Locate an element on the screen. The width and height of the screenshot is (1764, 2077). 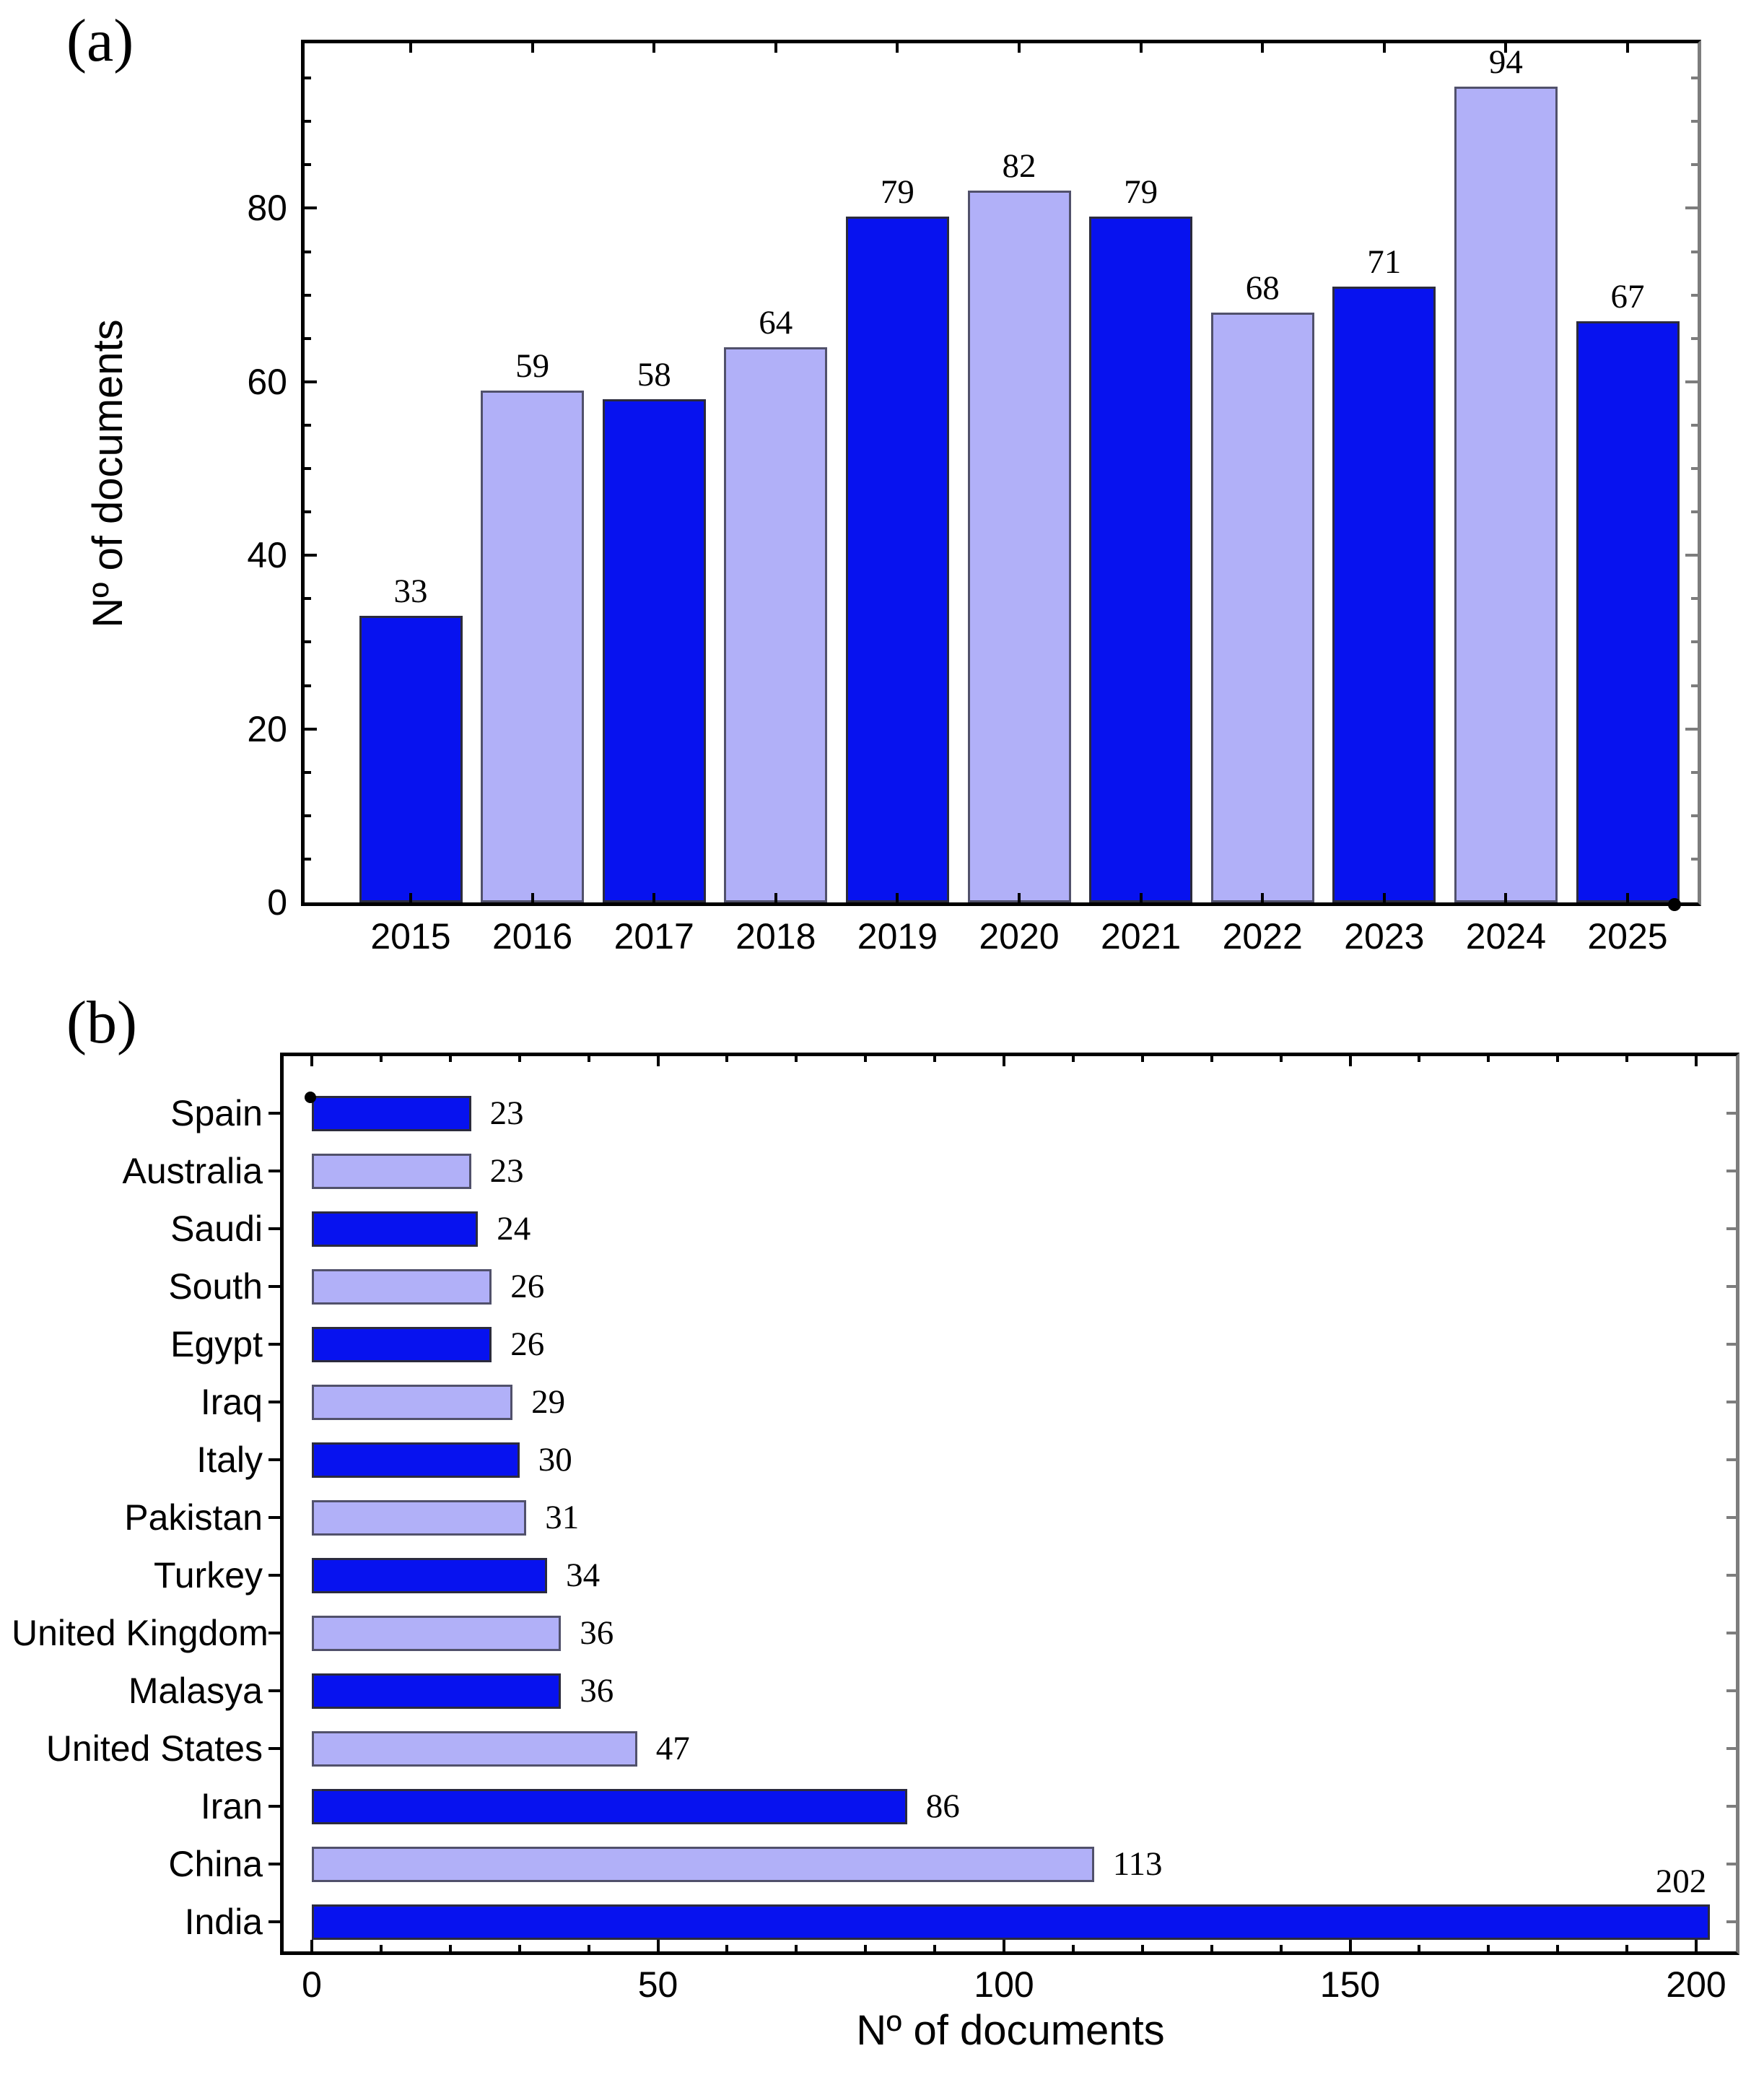
value-label-iraq: 29 is located at coordinates (548, 1402).